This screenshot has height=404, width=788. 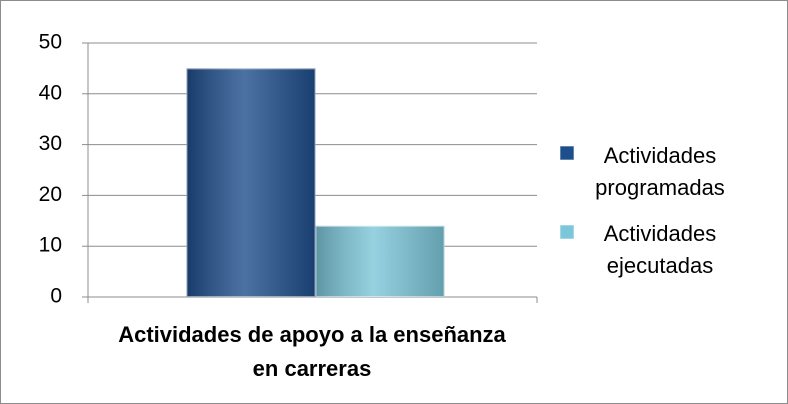 What do you see at coordinates (660, 249) in the screenshot?
I see `legend-label: Actividades ejecutadas` at bounding box center [660, 249].